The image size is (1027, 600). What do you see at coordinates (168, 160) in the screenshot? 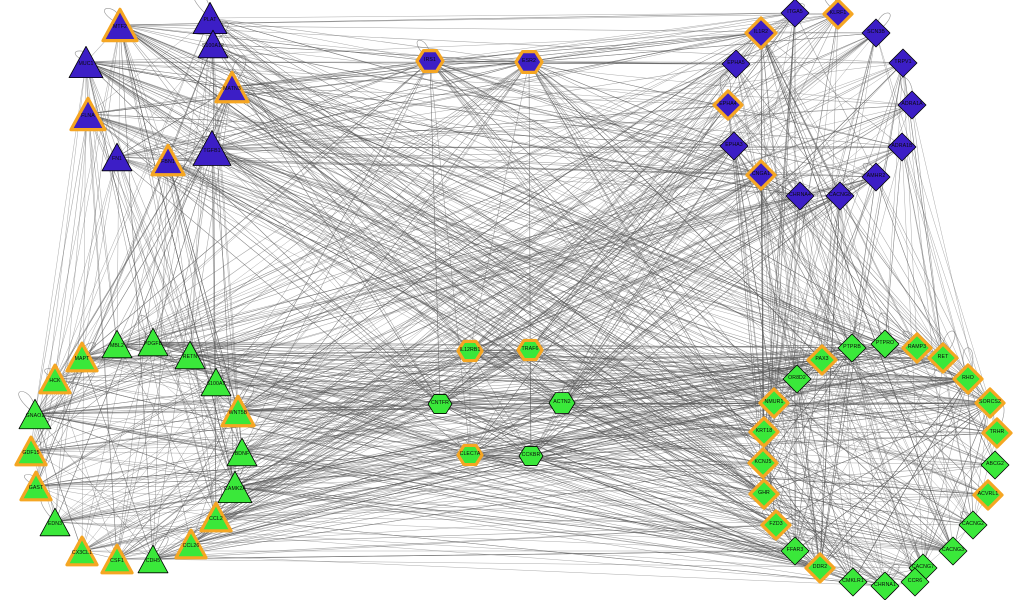
I see `network-node-fbn1: FBN1` at bounding box center [168, 160].